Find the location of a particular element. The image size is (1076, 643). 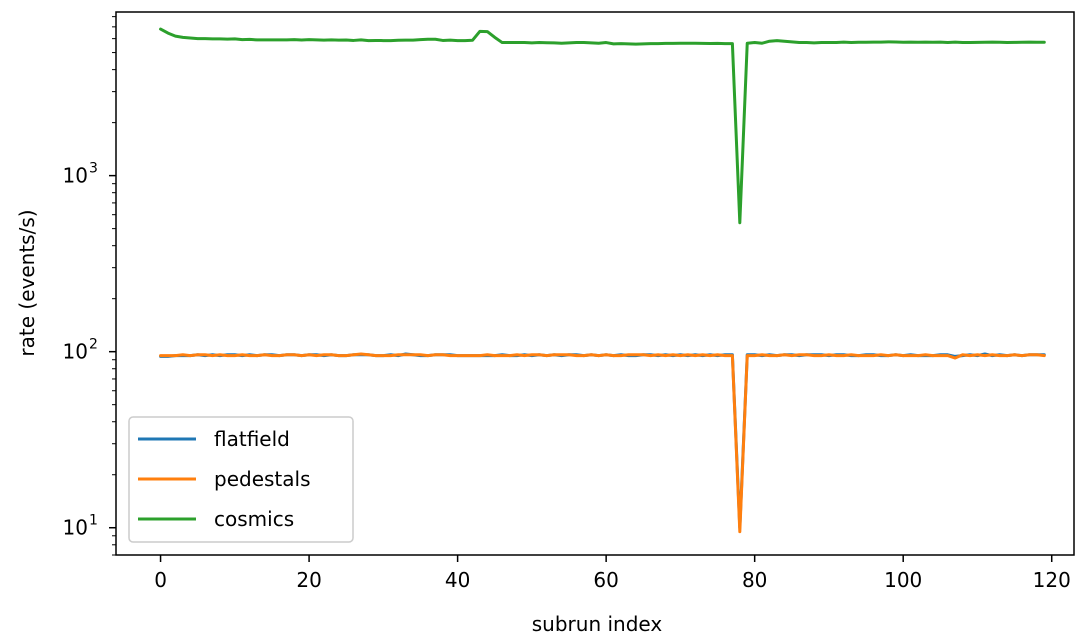

legend-box is located at coordinates (241, 479).